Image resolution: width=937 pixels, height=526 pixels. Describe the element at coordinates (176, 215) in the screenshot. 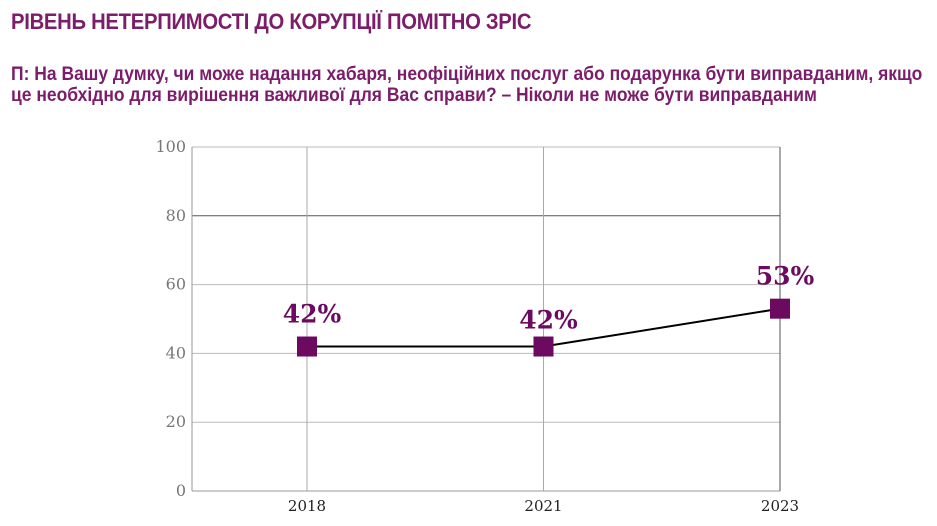

I see `y-tick-label: 80` at that location.